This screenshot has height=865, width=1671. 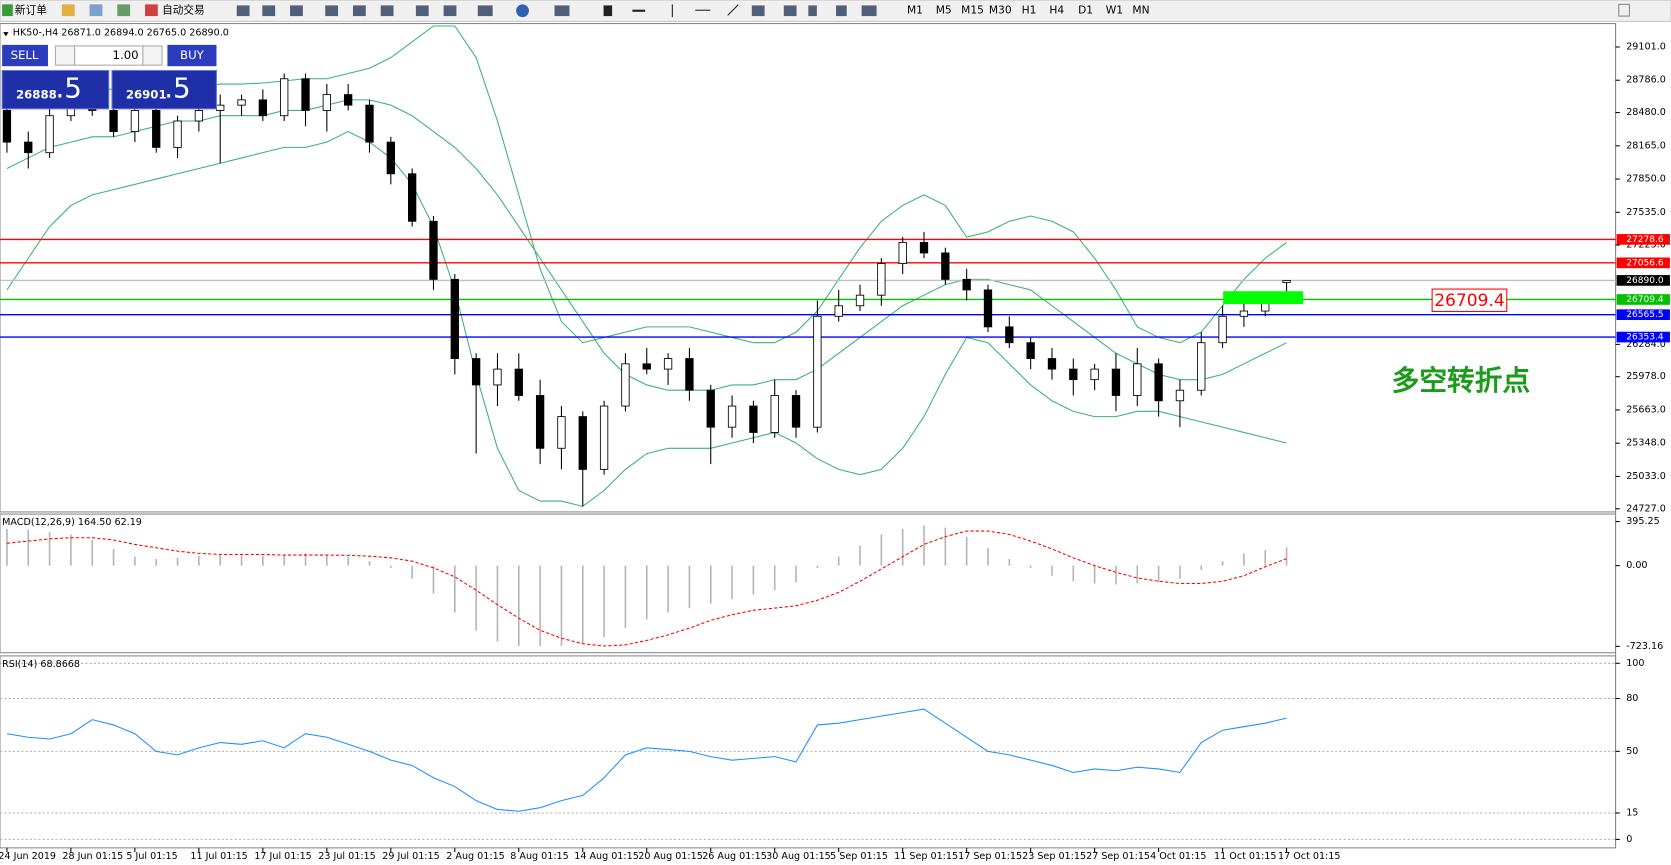 I want to click on timeframe-button: M30, so click(x=1000, y=10).